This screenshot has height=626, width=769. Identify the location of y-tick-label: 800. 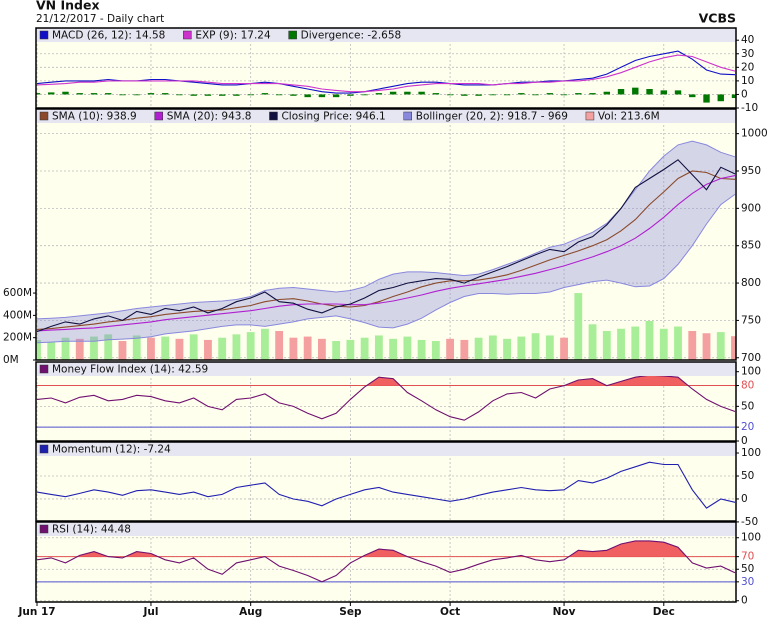
(751, 283).